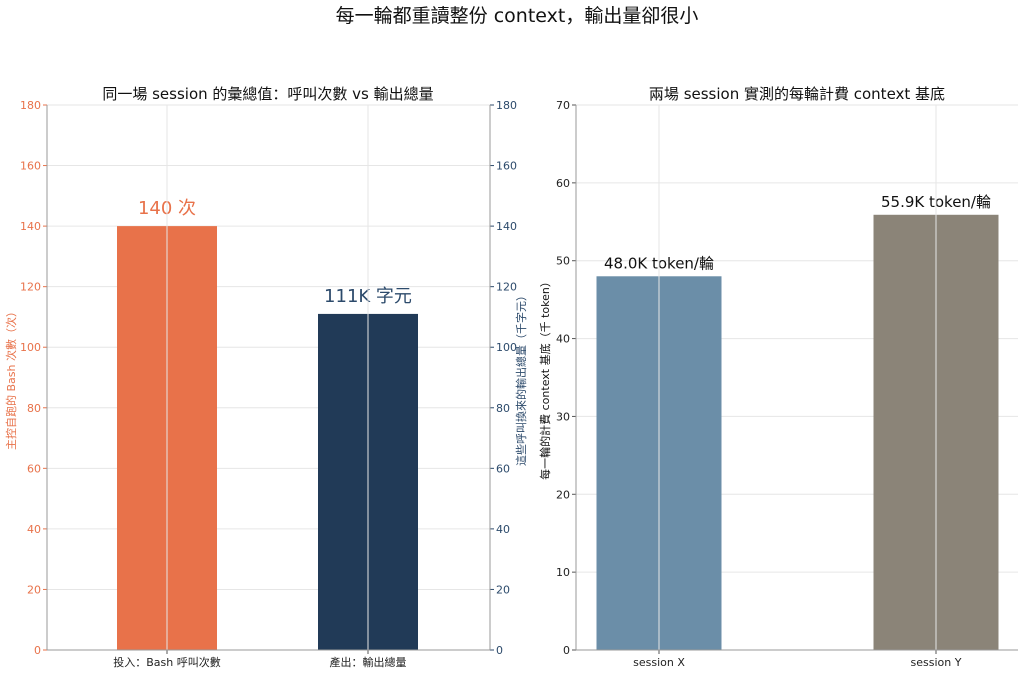 The image size is (1024, 674). I want to click on y-tick-label-right: 140, so click(506, 226).